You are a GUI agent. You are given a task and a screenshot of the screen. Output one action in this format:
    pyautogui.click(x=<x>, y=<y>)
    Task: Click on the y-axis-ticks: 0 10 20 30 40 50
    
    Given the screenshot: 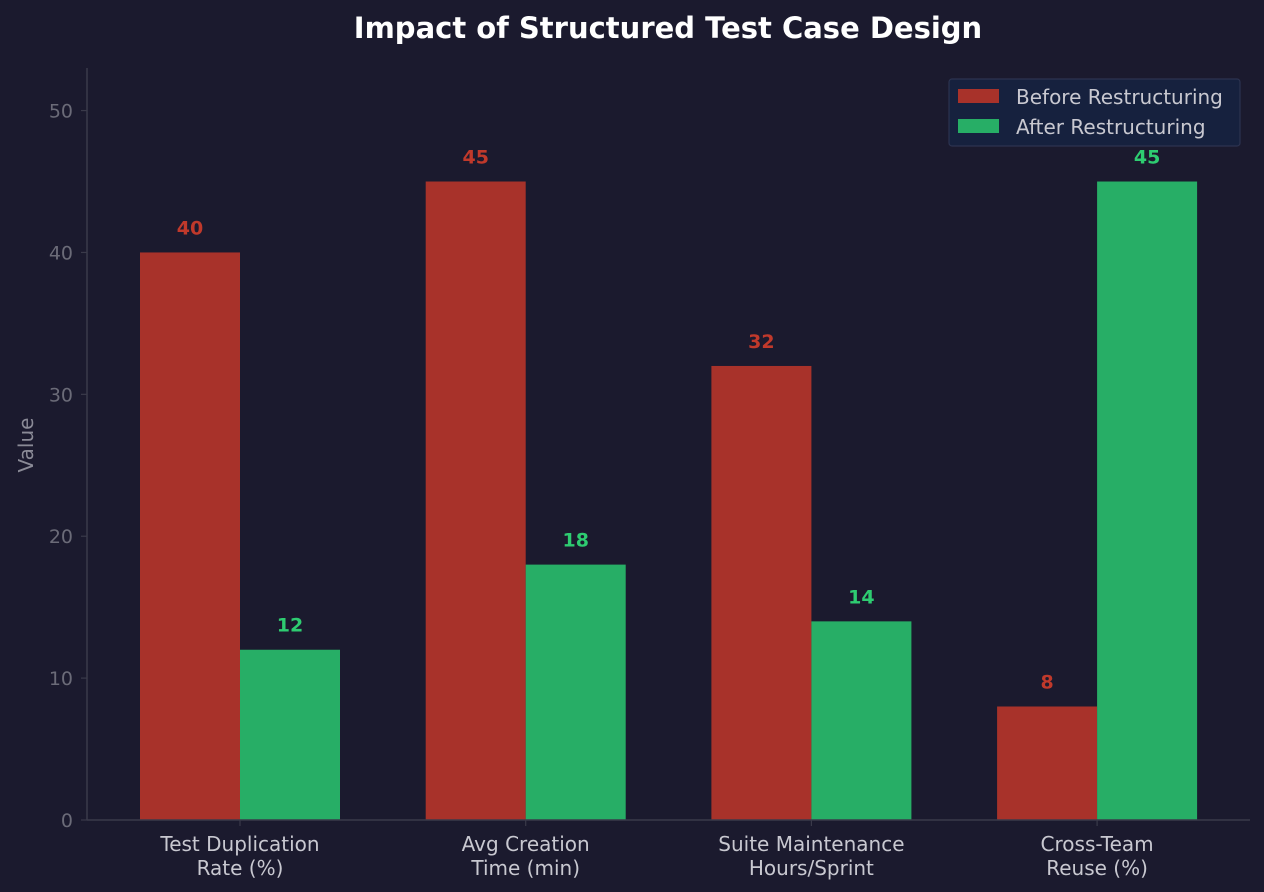 What is the action you would take?
    pyautogui.click(x=68, y=466)
    